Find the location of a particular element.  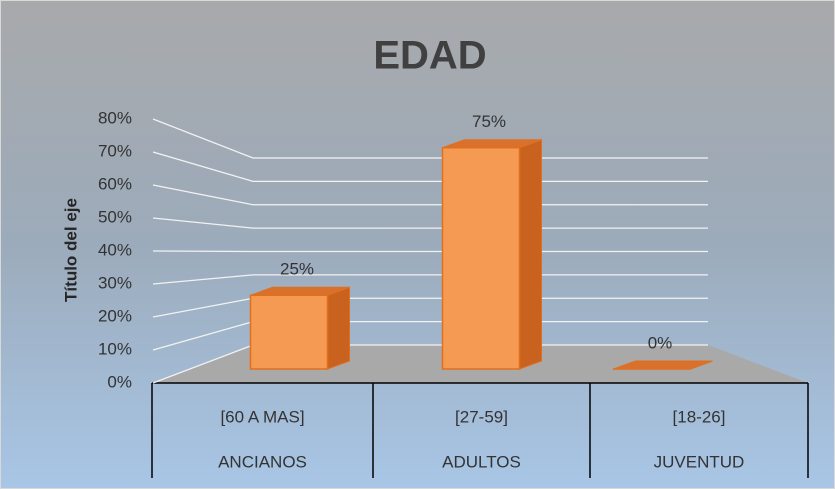

x-group-label: JUVENTUD is located at coordinates (699, 461).